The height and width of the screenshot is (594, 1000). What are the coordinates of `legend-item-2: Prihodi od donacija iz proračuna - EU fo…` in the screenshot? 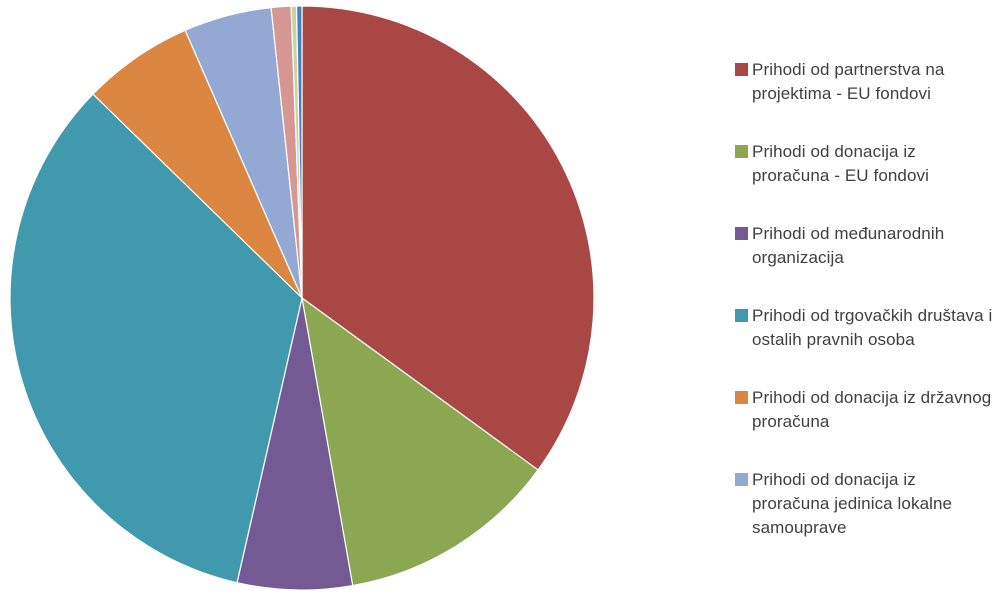 It's located at (866, 164).